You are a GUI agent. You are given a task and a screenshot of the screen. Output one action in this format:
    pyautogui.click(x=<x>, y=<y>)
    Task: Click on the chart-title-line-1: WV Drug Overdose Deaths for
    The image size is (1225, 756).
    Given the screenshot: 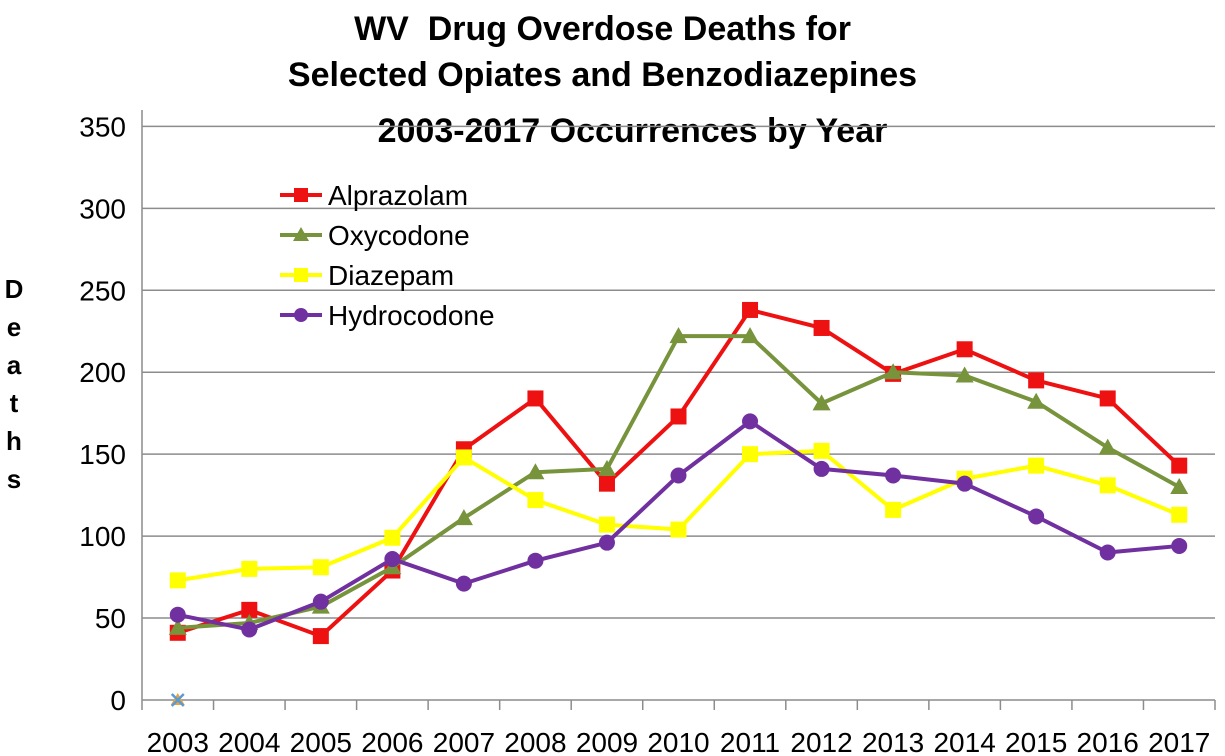 What is the action you would take?
    pyautogui.click(x=602, y=29)
    